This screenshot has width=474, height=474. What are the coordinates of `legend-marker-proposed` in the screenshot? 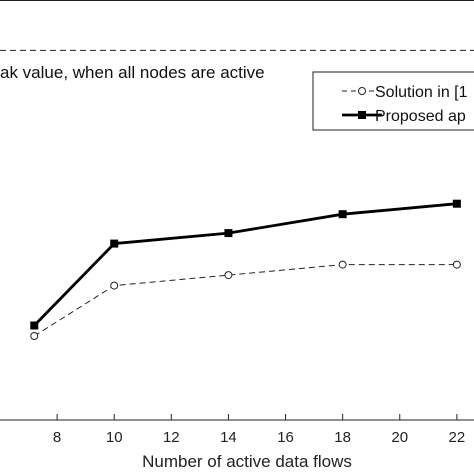 It's located at (362, 115).